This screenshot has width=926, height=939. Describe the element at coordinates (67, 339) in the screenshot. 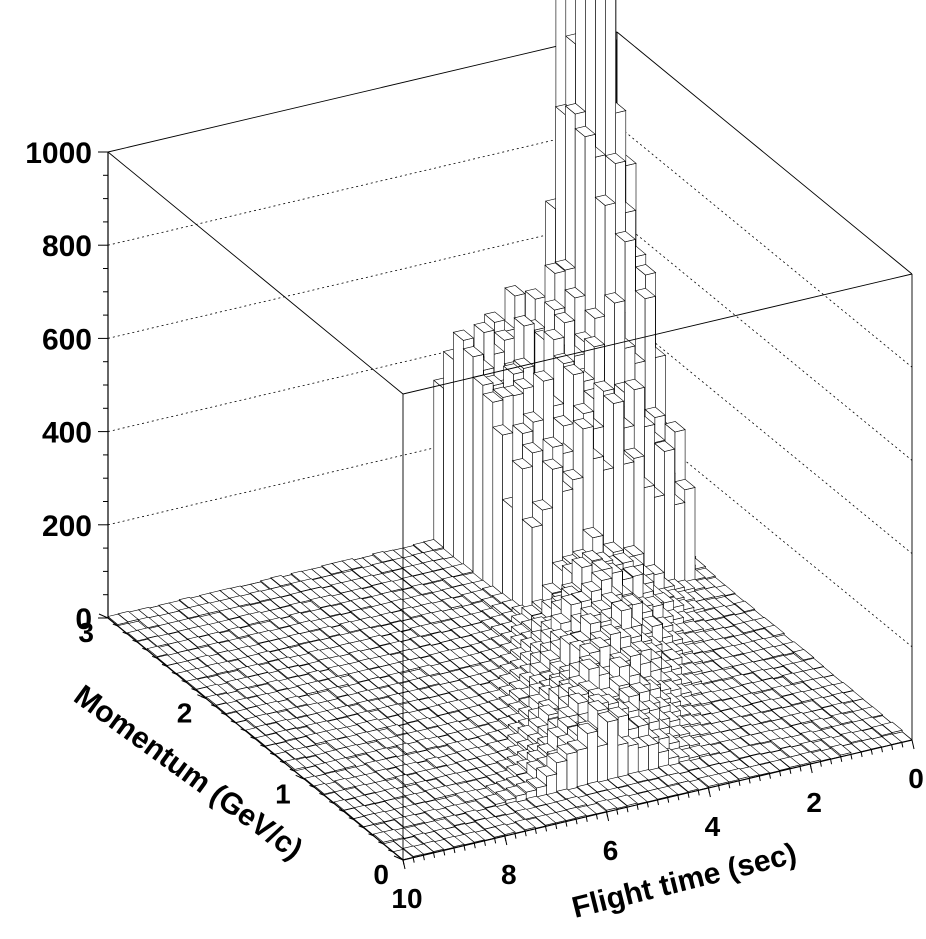

I see `z-tick-label: 600` at that location.